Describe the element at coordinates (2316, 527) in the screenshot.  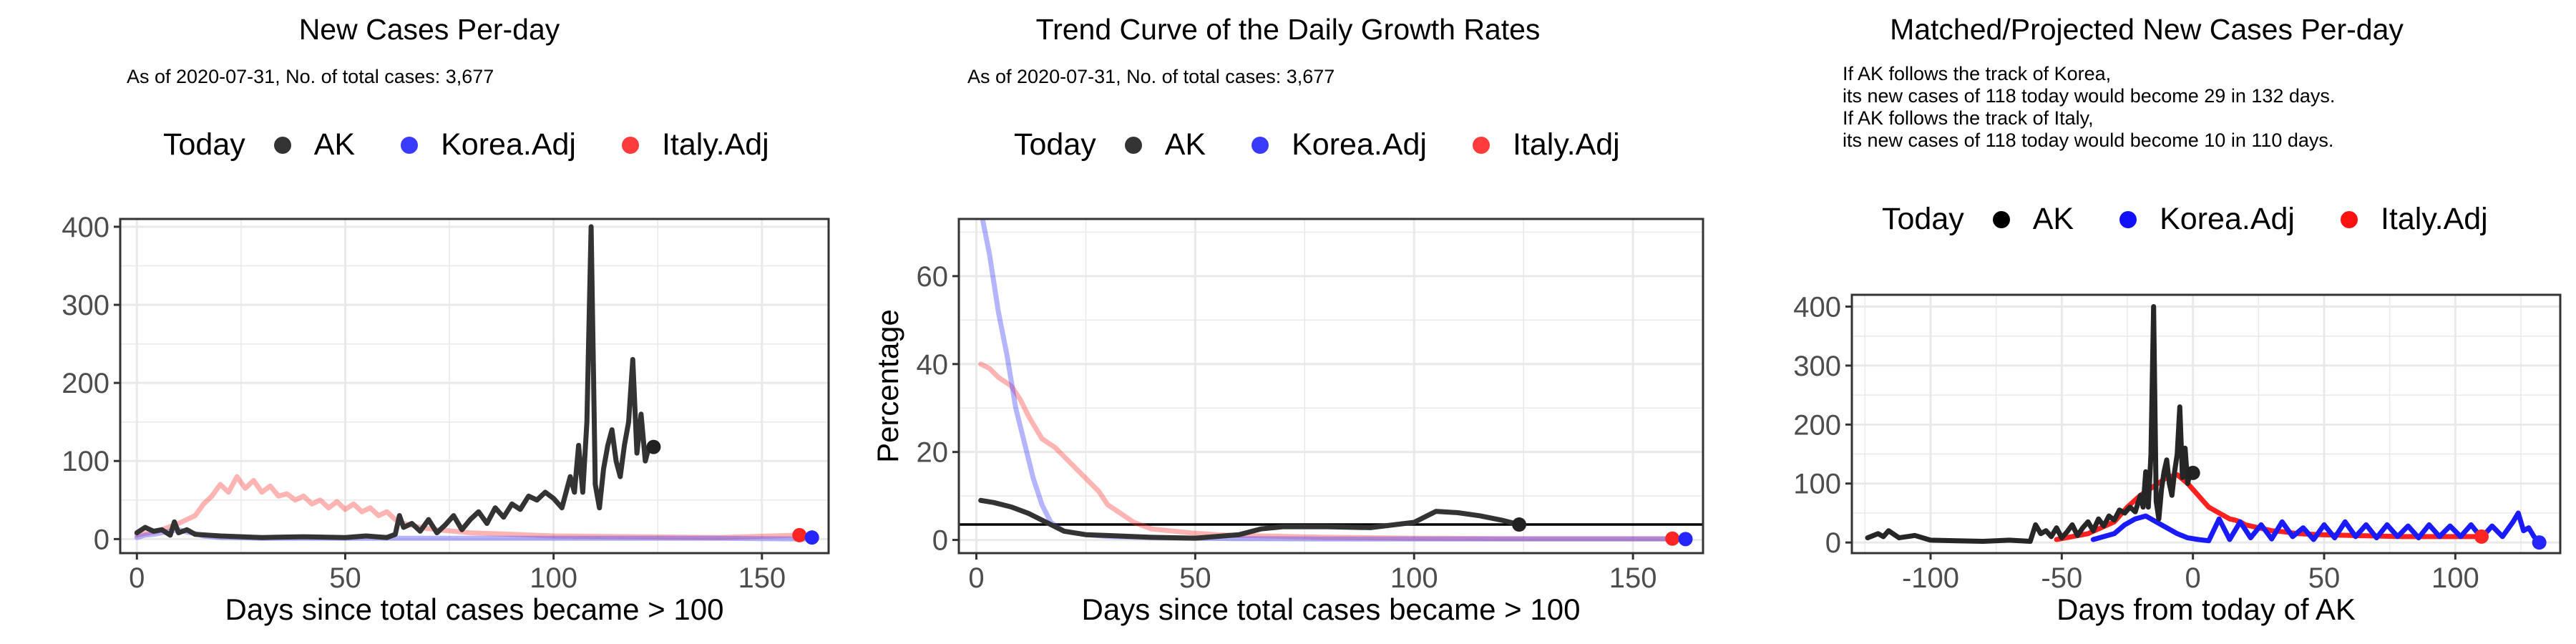
I see `series-line-korea-adj` at that location.